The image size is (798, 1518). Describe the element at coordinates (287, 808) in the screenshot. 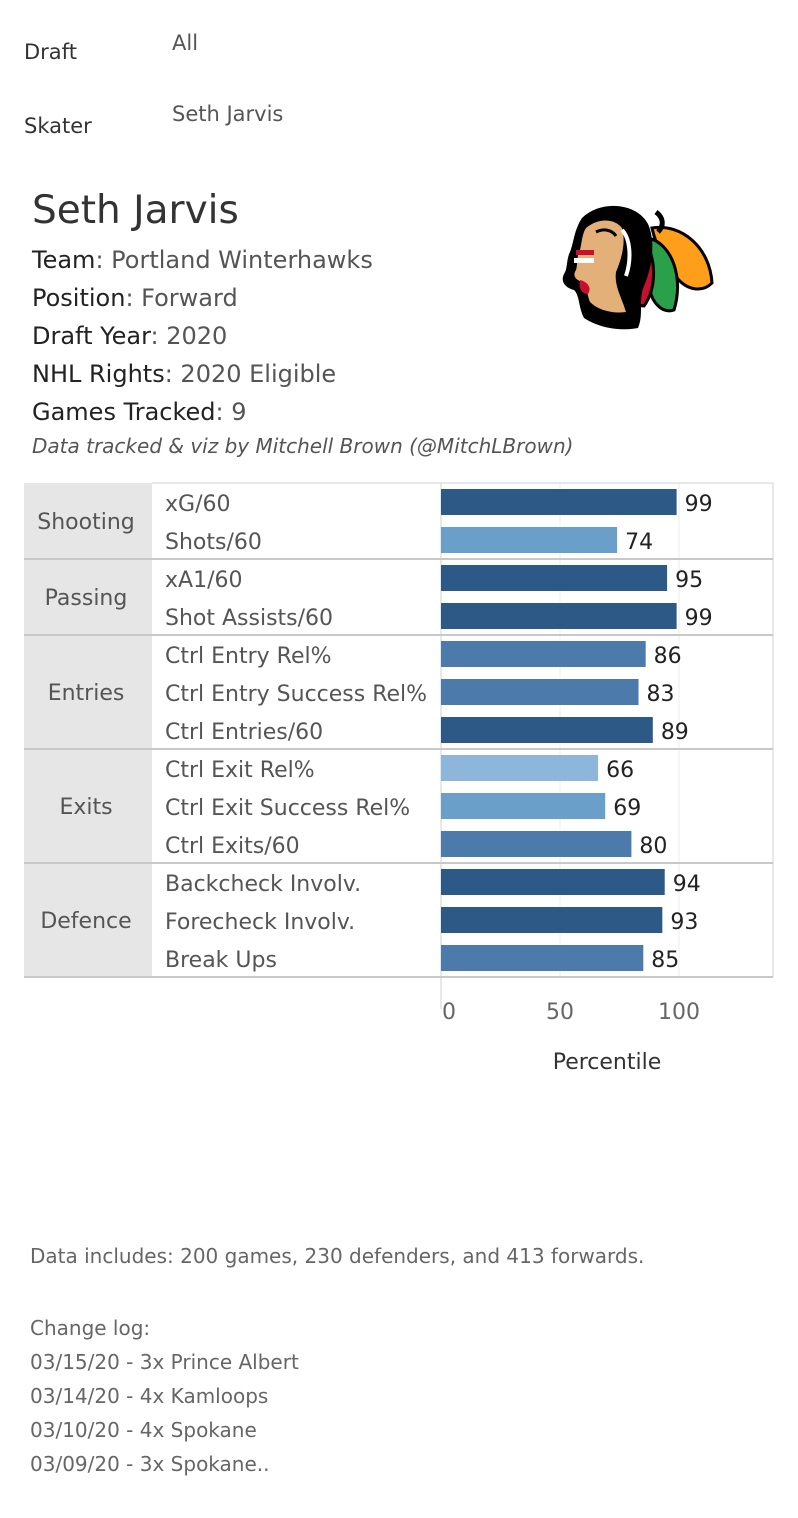

I see `metric-label: Ctrl Exit Success Rel%` at that location.